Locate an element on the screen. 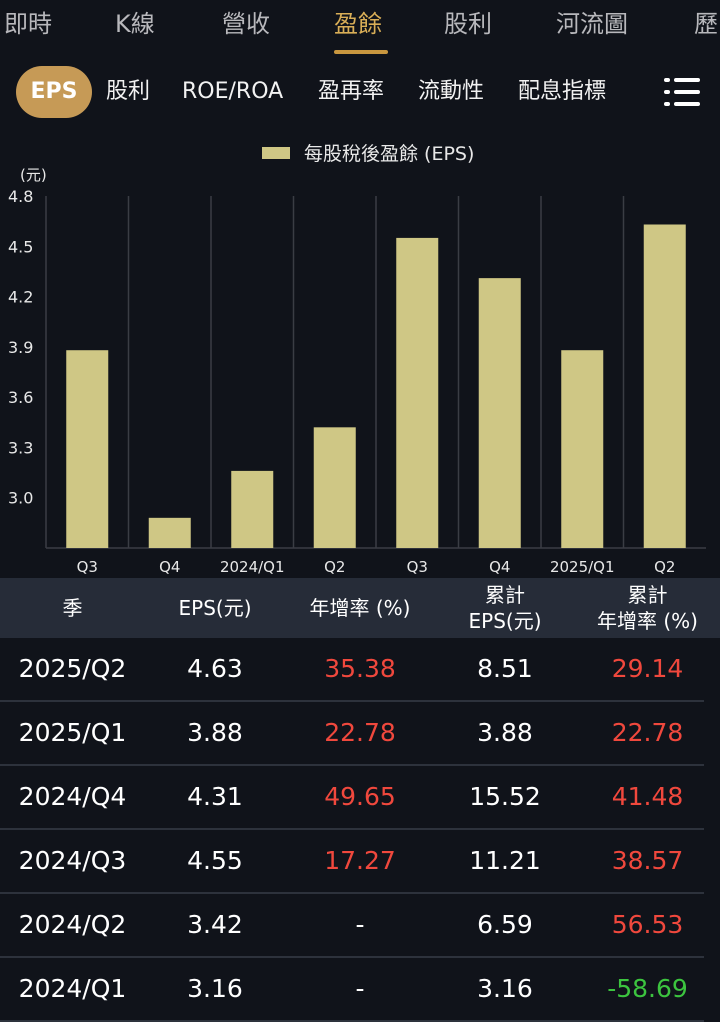  y-tick-label: 3.0 is located at coordinates (20, 498).